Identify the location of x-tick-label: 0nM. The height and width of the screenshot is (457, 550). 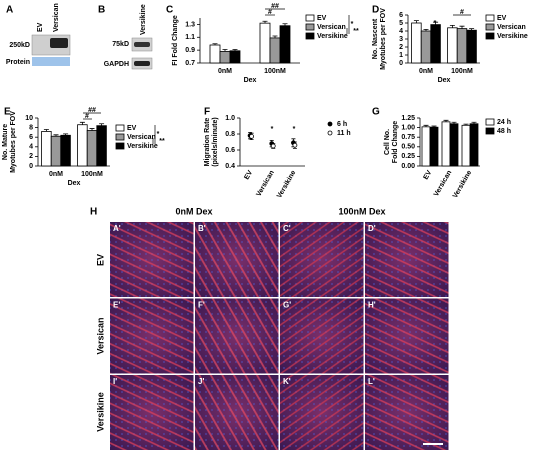
(426, 71).